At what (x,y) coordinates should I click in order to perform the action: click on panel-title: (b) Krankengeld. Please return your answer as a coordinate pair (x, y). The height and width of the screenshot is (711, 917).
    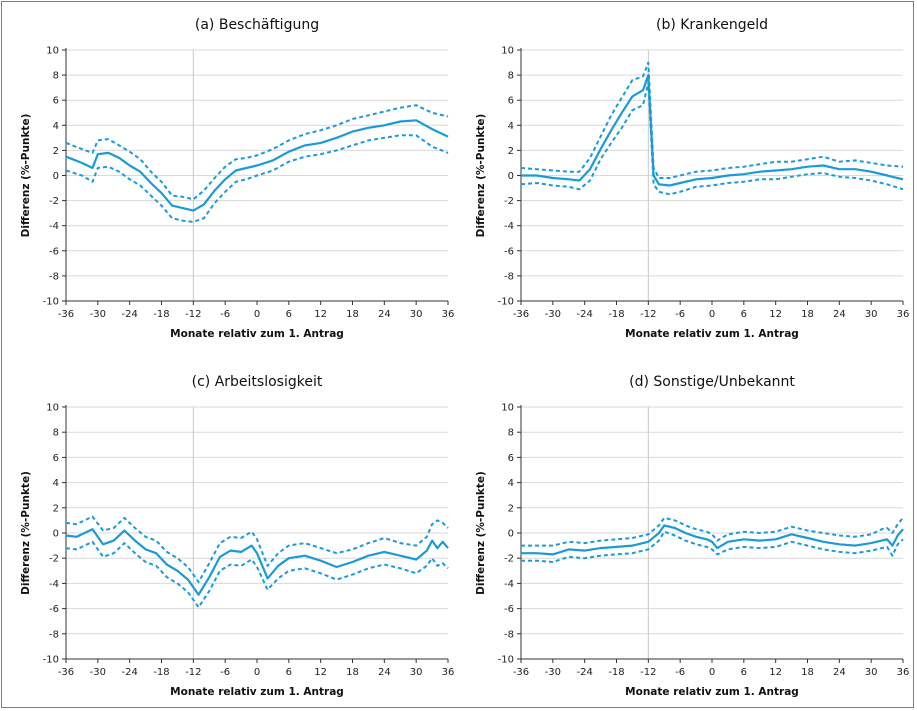
    Looking at the image, I should click on (712, 25).